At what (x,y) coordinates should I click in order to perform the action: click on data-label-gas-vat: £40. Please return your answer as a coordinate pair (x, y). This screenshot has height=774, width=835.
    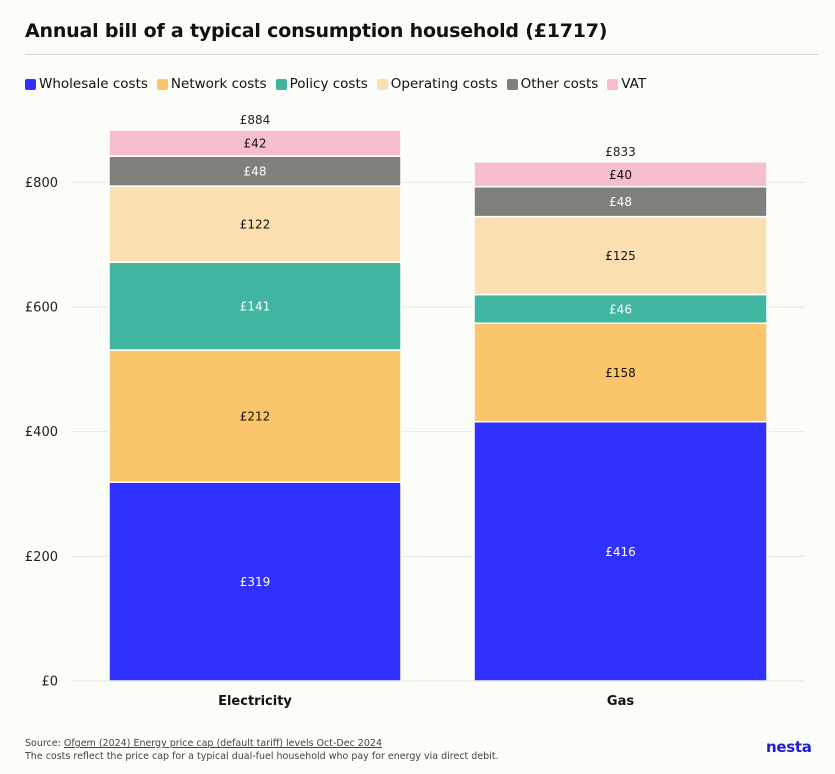
    Looking at the image, I should click on (620, 175).